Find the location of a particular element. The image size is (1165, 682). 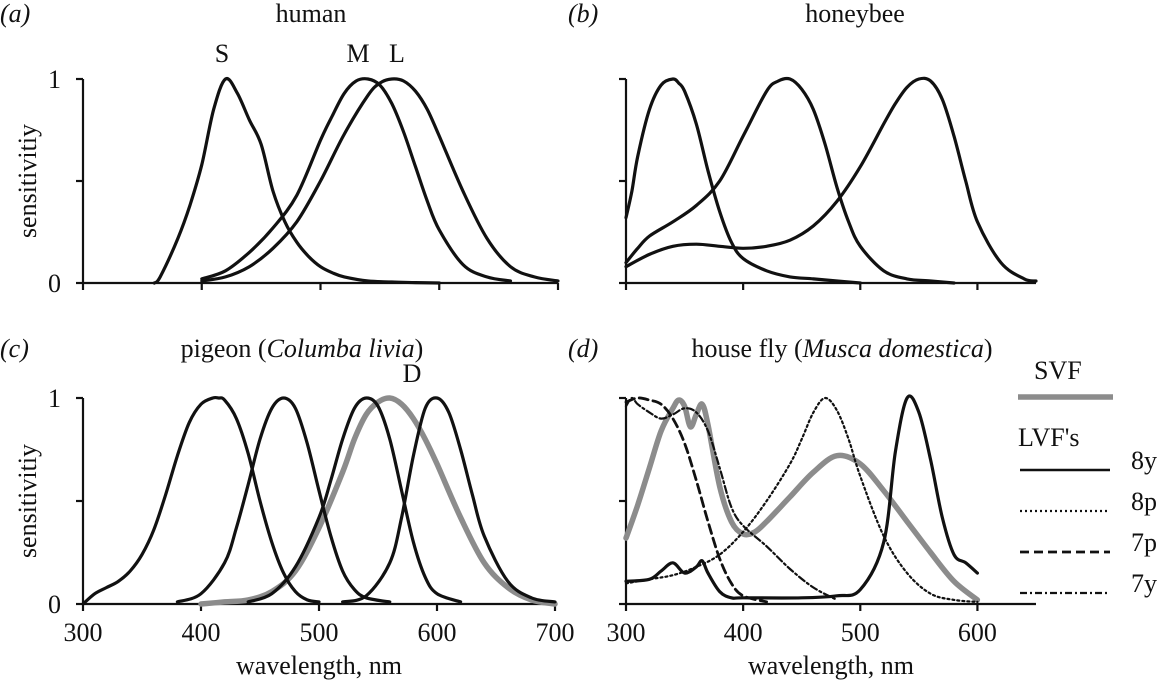

legend-label: 7y is located at coordinates (1144, 583).